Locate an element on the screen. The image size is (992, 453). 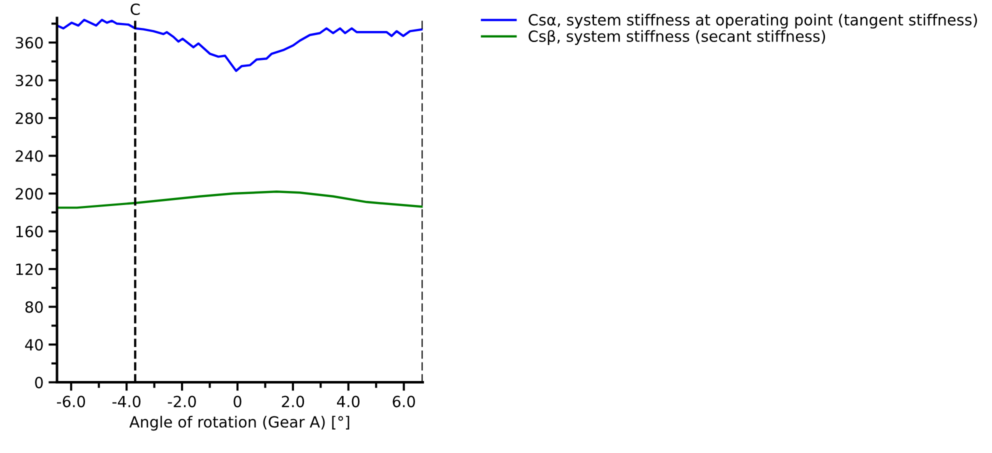
y-tick-label: 200 is located at coordinates (29, 194).